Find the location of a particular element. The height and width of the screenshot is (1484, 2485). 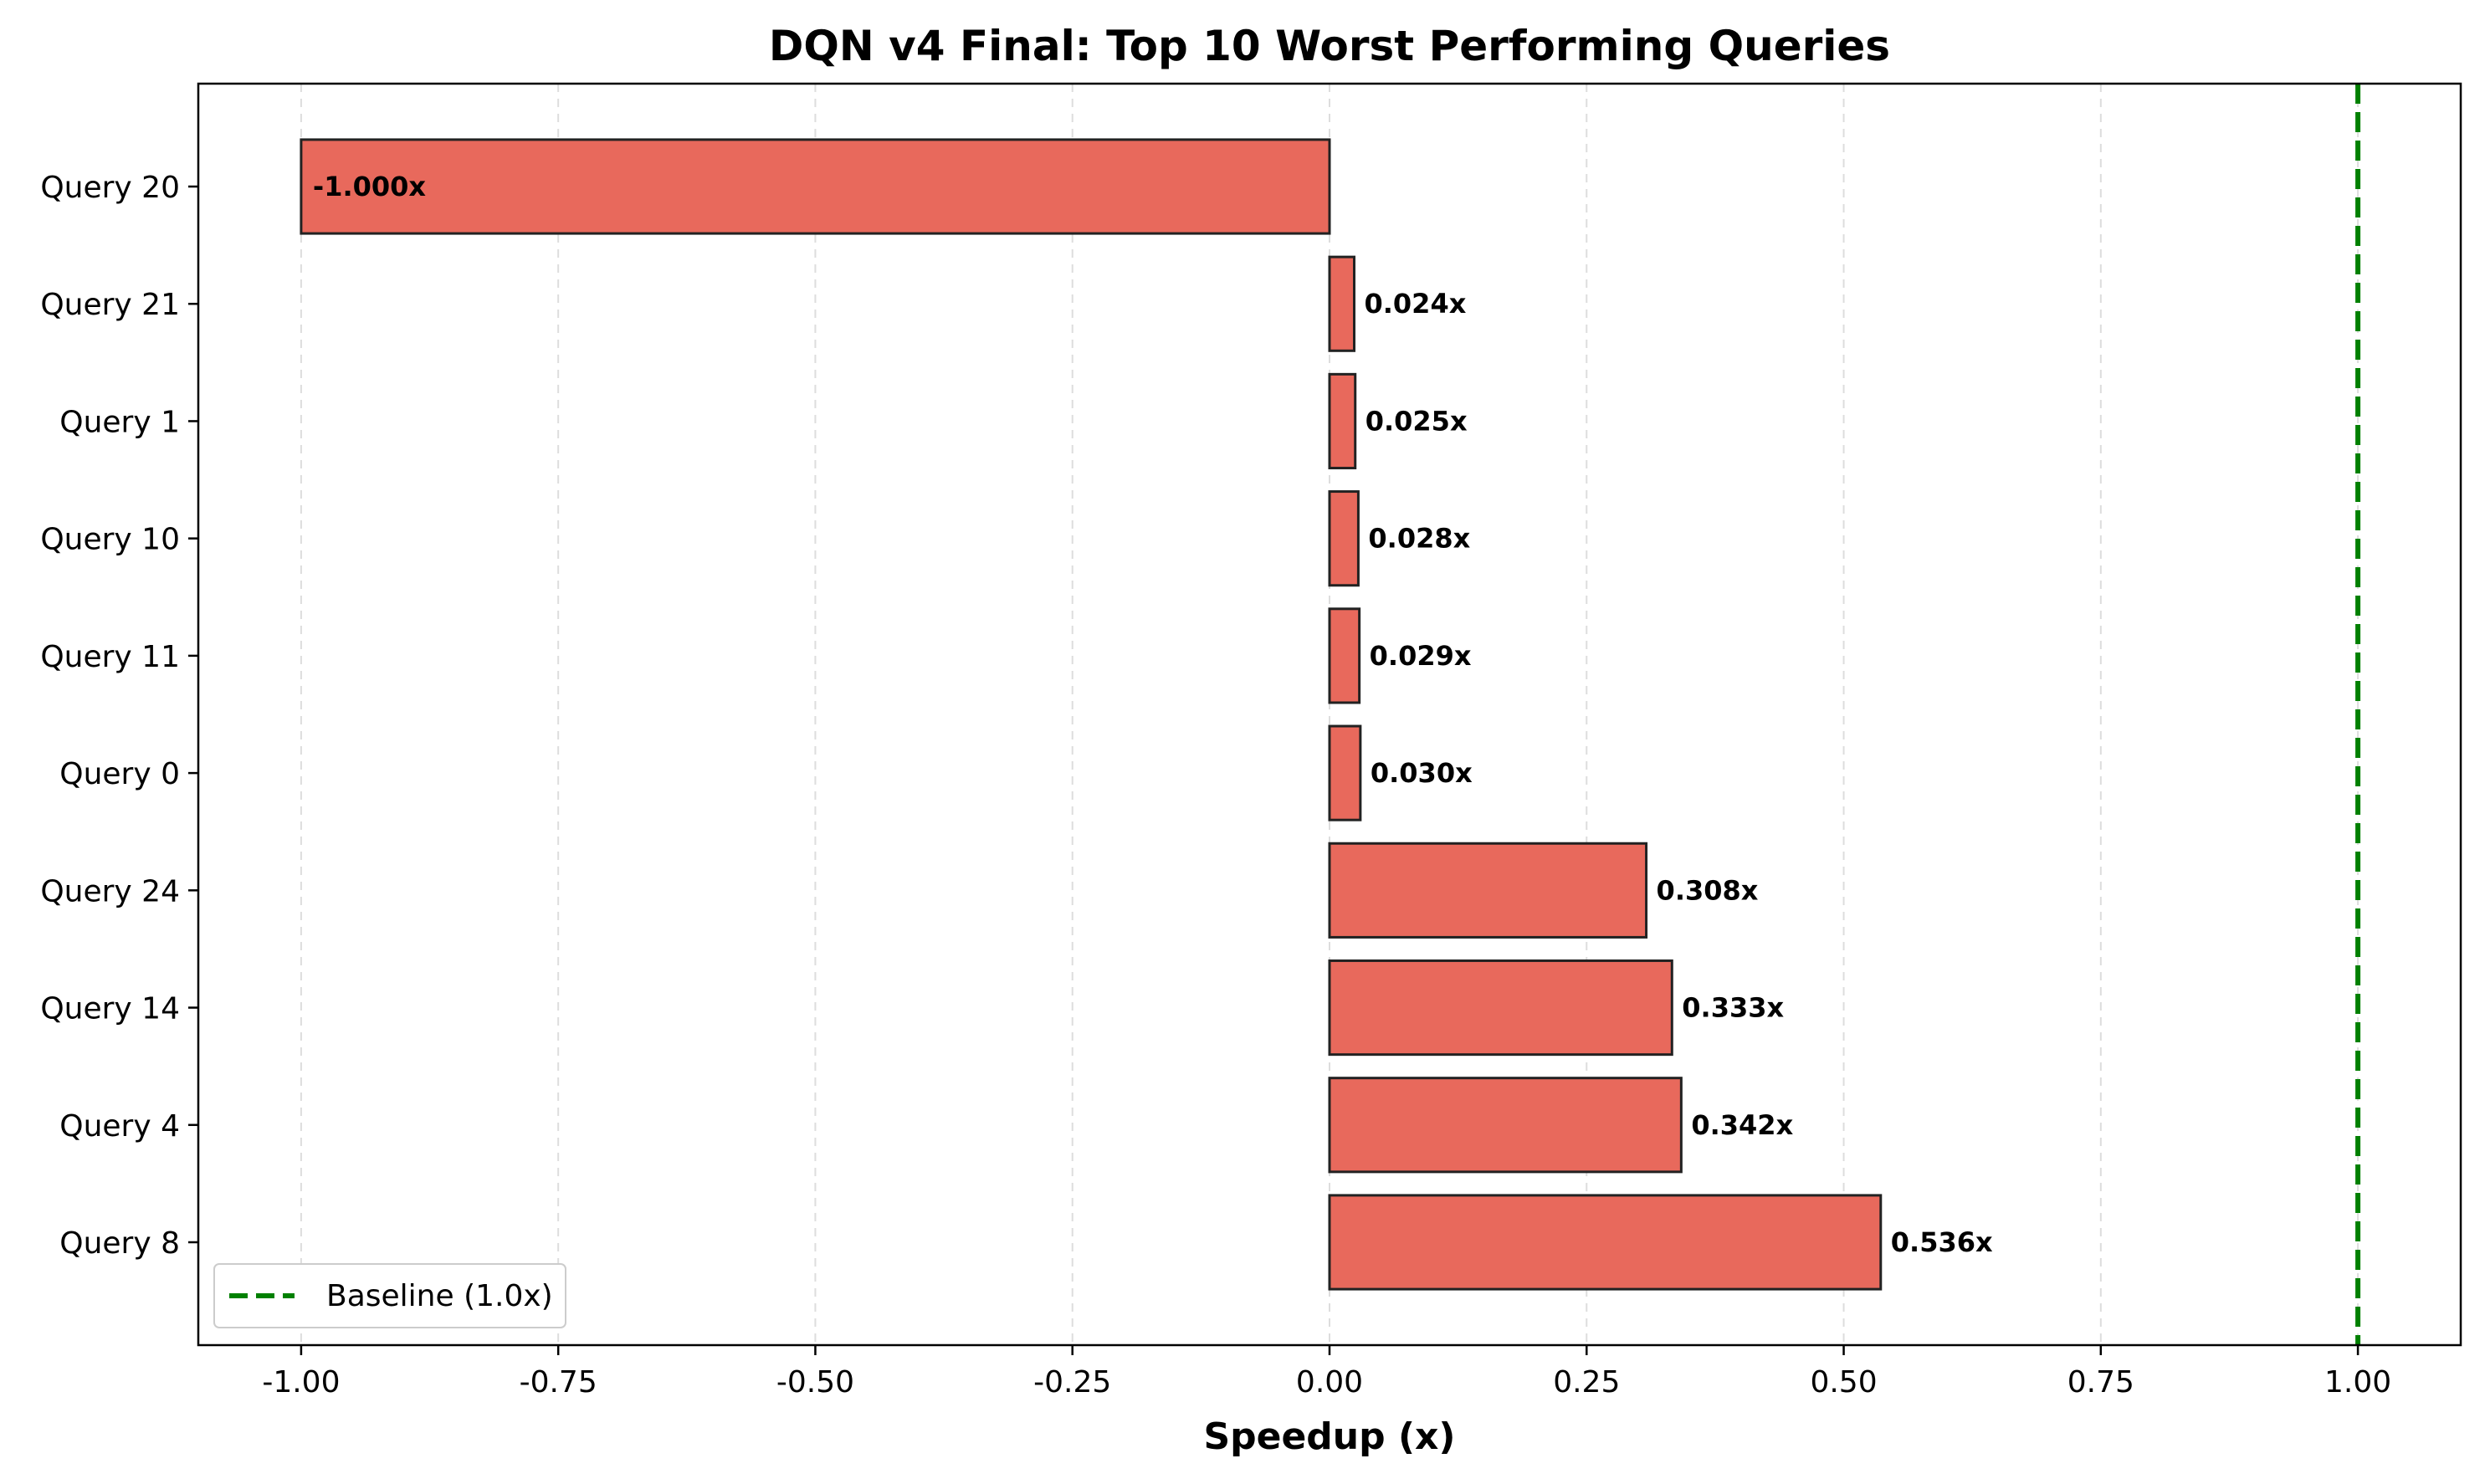

y-tick-label: Query 20 is located at coordinates (110, 188).